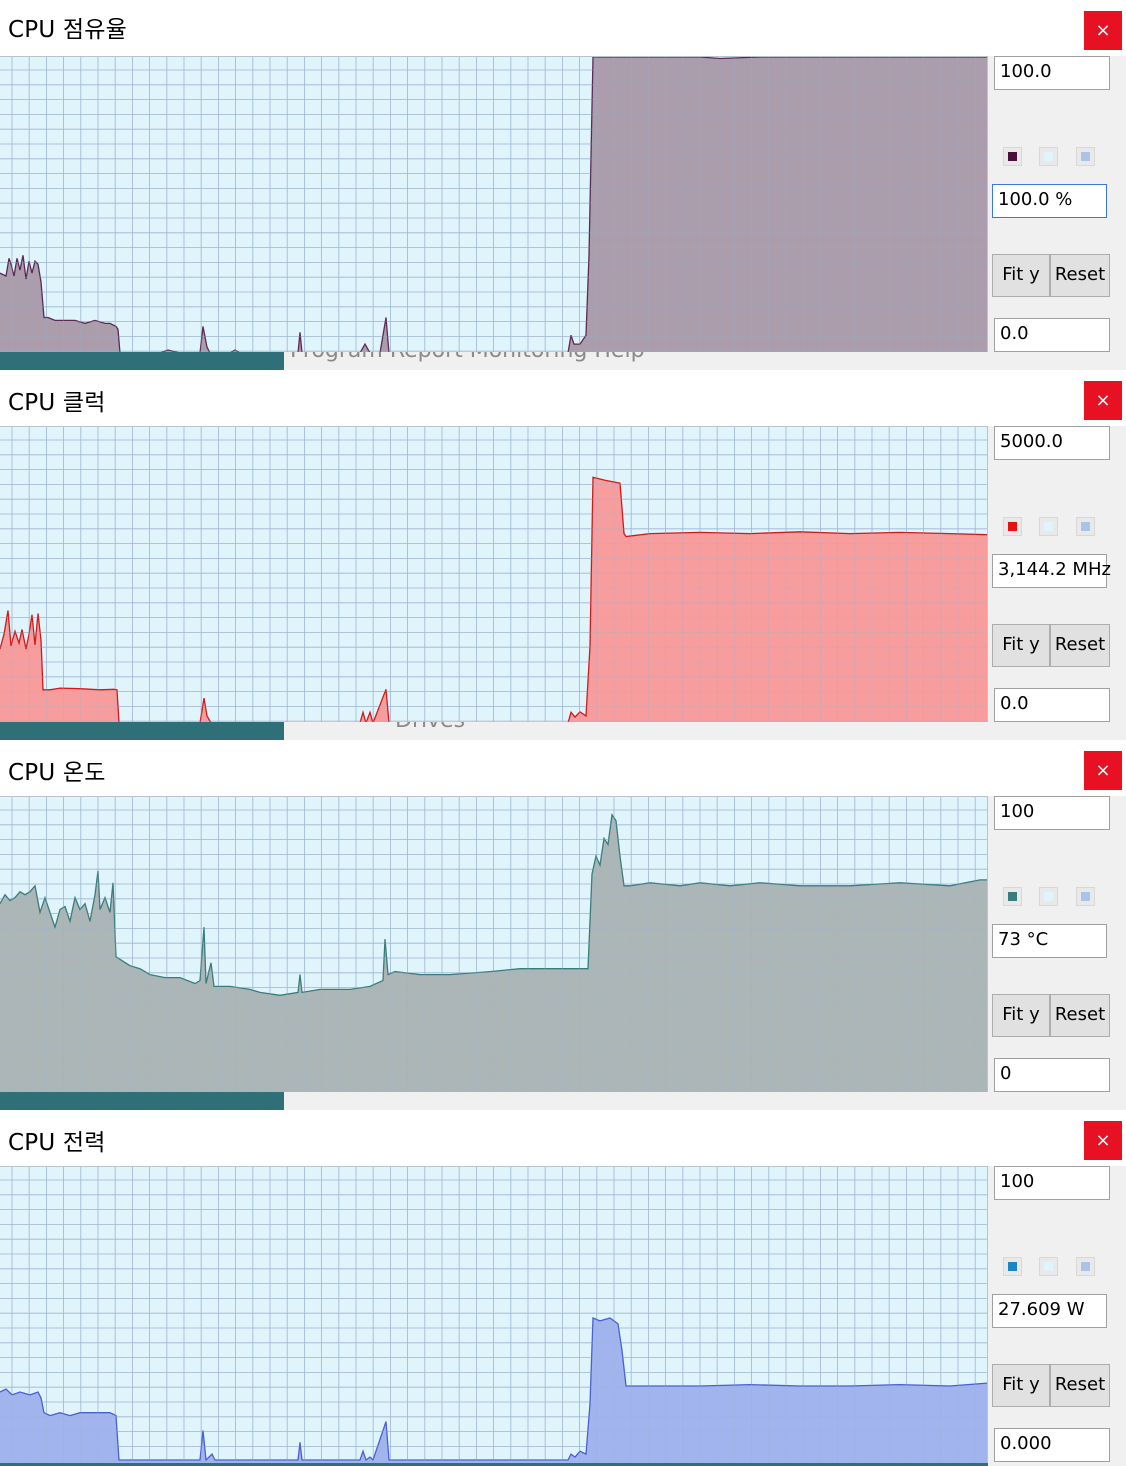  I want to click on title-bar: CPU 점유율 ×, so click(563, 28).